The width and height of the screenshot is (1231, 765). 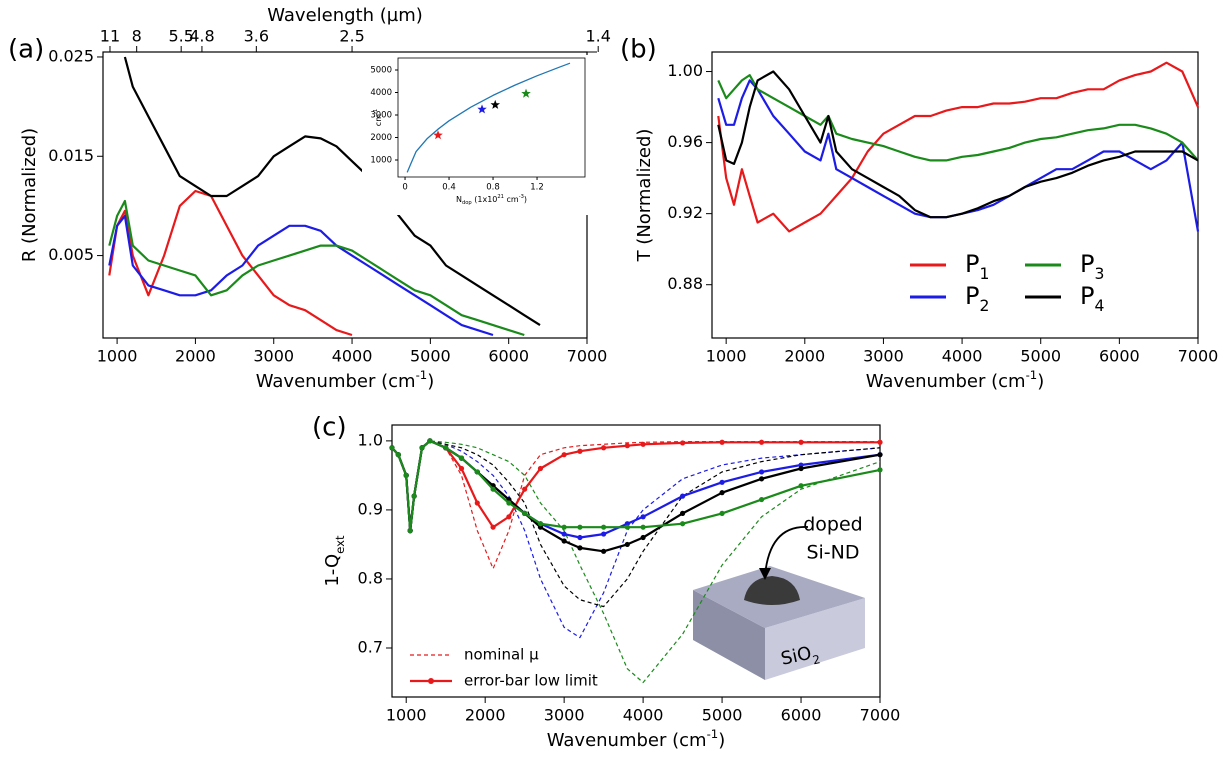 I want to click on x-axis-label-part: (1x10, so click(x=485, y=199).